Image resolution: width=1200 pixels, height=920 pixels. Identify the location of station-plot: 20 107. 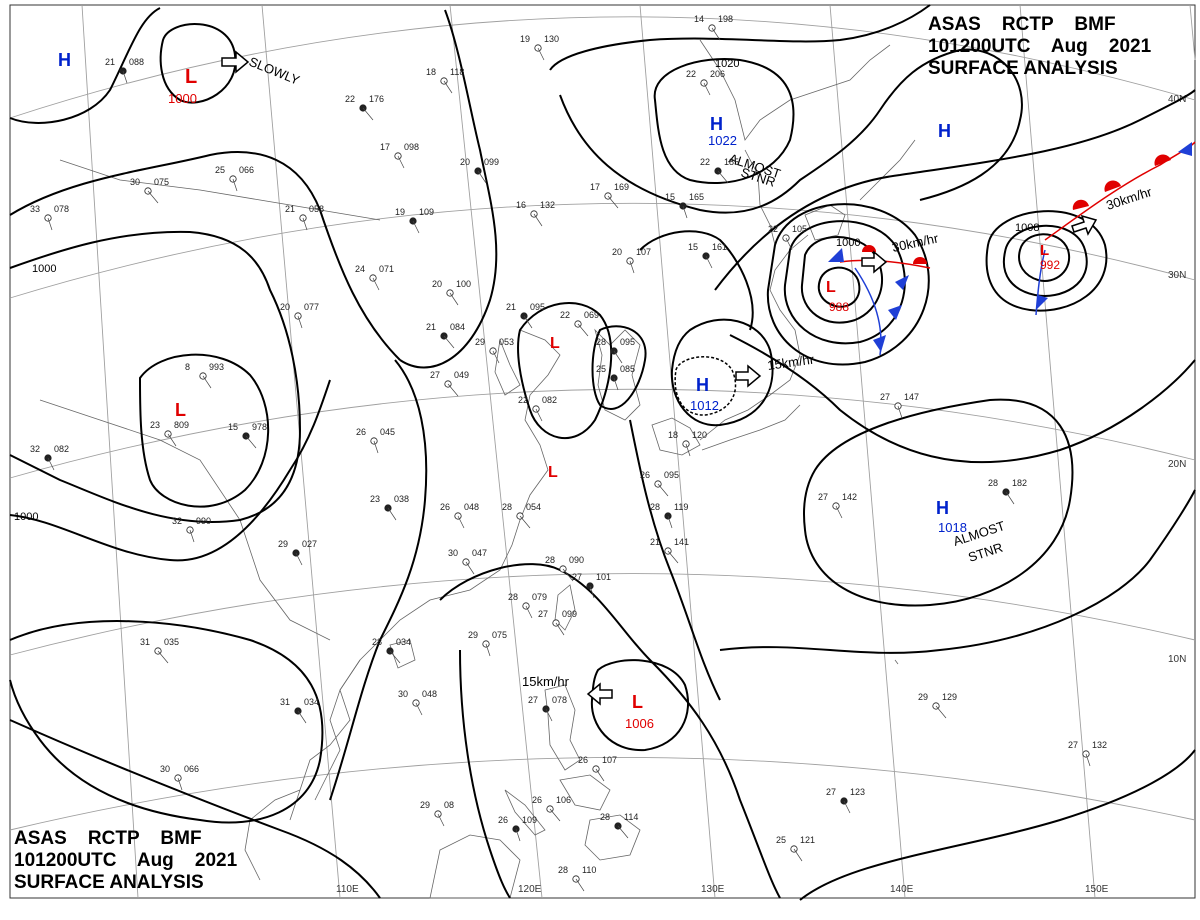
(631, 260).